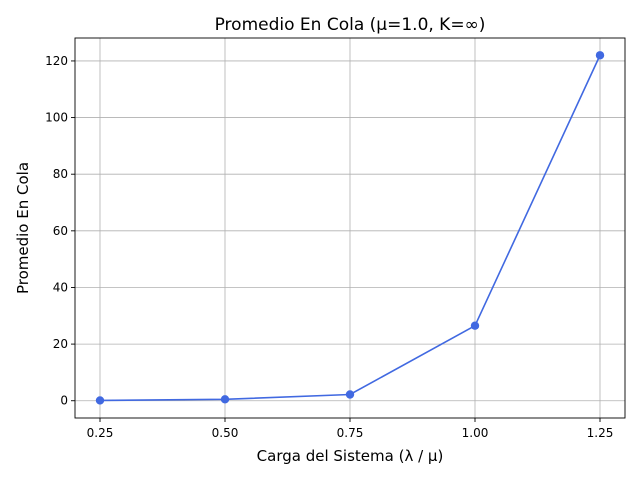  What do you see at coordinates (60, 231) in the screenshot?
I see `y-tick-label: 60` at bounding box center [60, 231].